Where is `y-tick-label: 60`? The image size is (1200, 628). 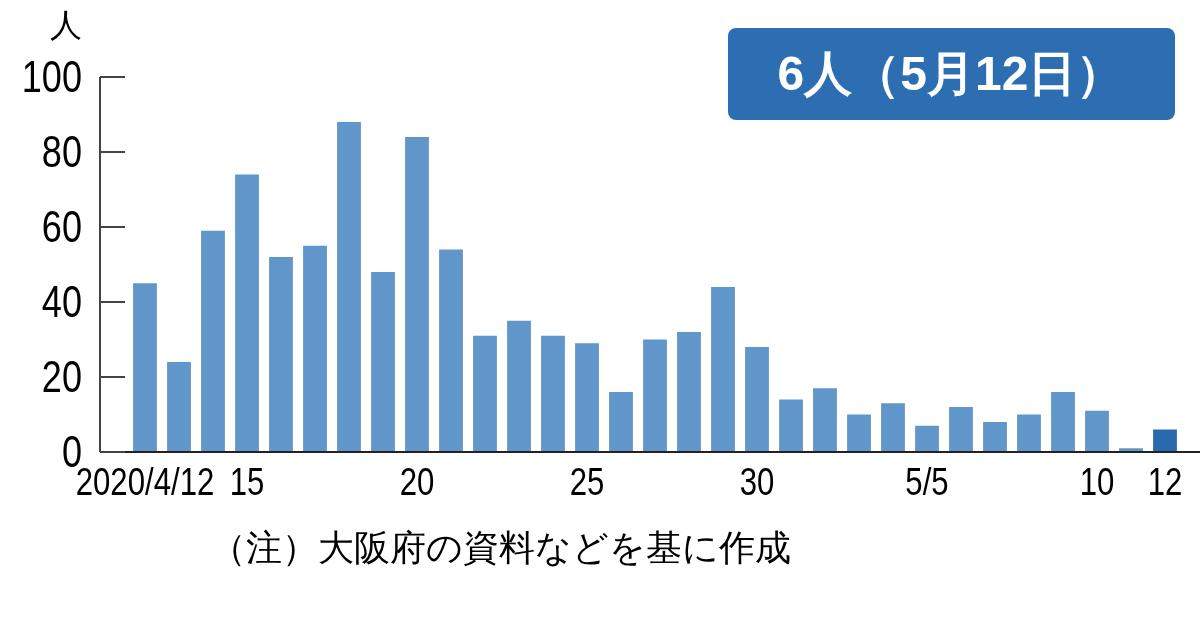 y-tick-label: 60 is located at coordinates (61, 227).